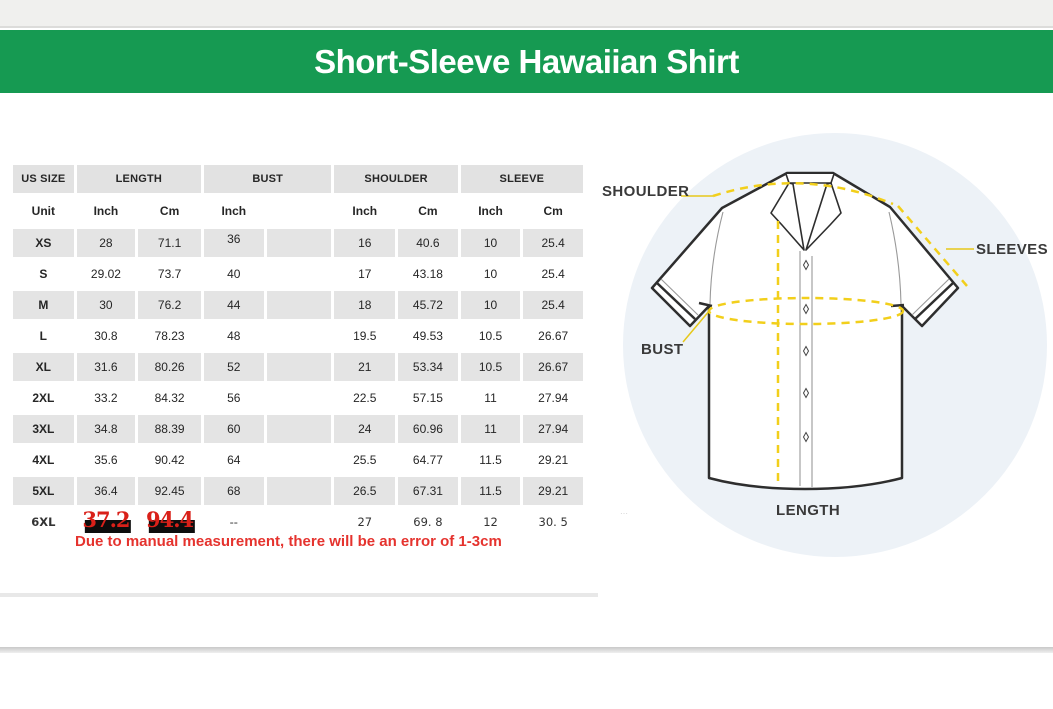 The image size is (1053, 709). I want to click on bust-connector-line, so click(696, 326).